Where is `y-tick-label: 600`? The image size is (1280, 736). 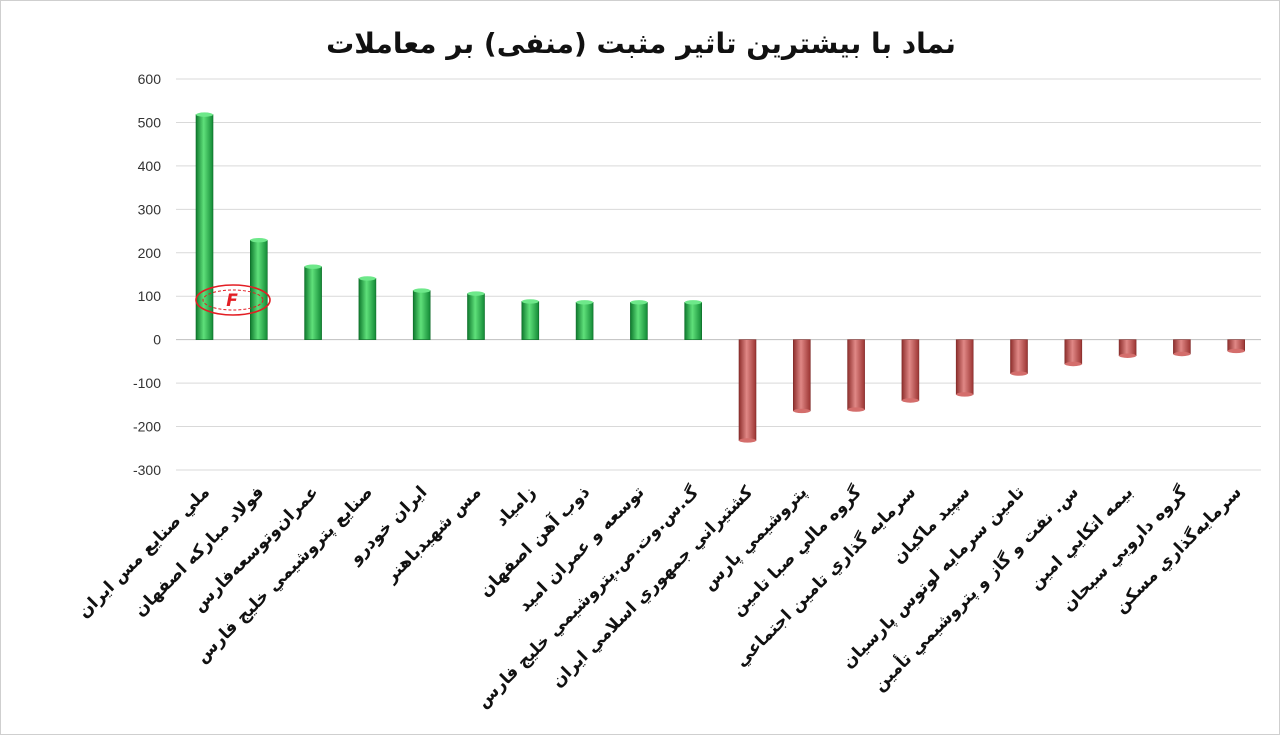 y-tick-label: 600 is located at coordinates (150, 79).